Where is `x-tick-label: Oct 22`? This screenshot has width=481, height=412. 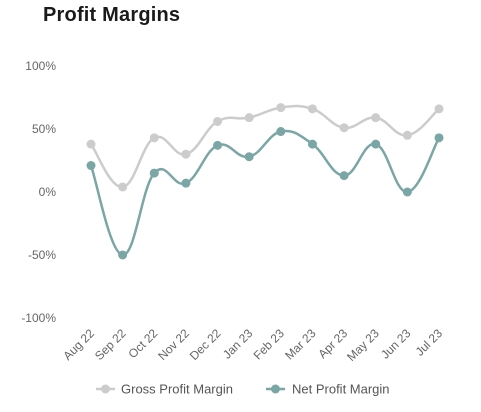
x-tick-label: Oct 22 is located at coordinates (142, 343).